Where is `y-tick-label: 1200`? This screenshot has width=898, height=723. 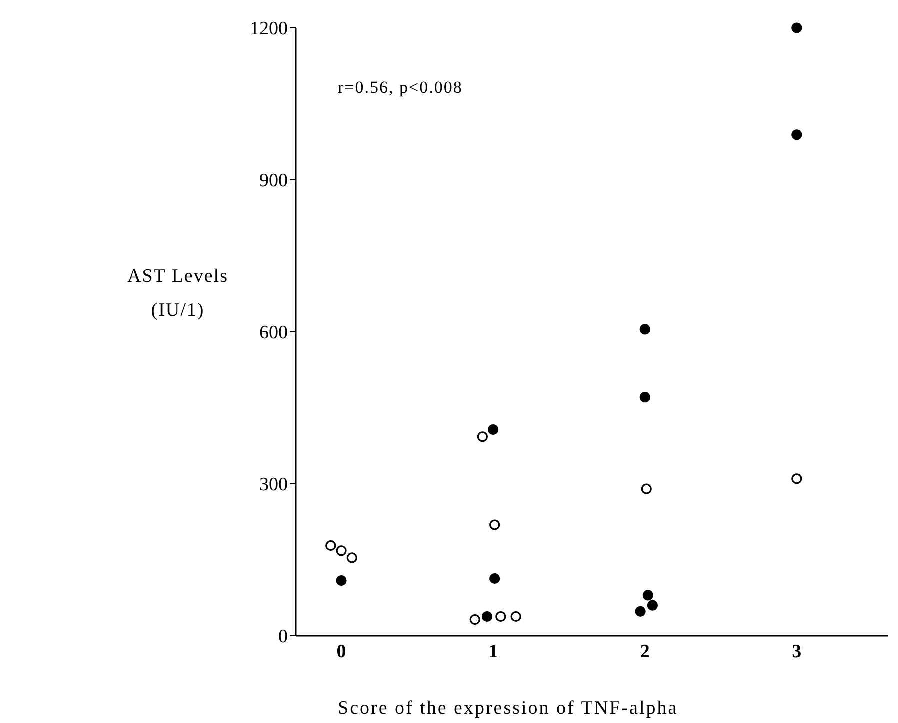
y-tick-label: 1200 is located at coordinates (269, 29).